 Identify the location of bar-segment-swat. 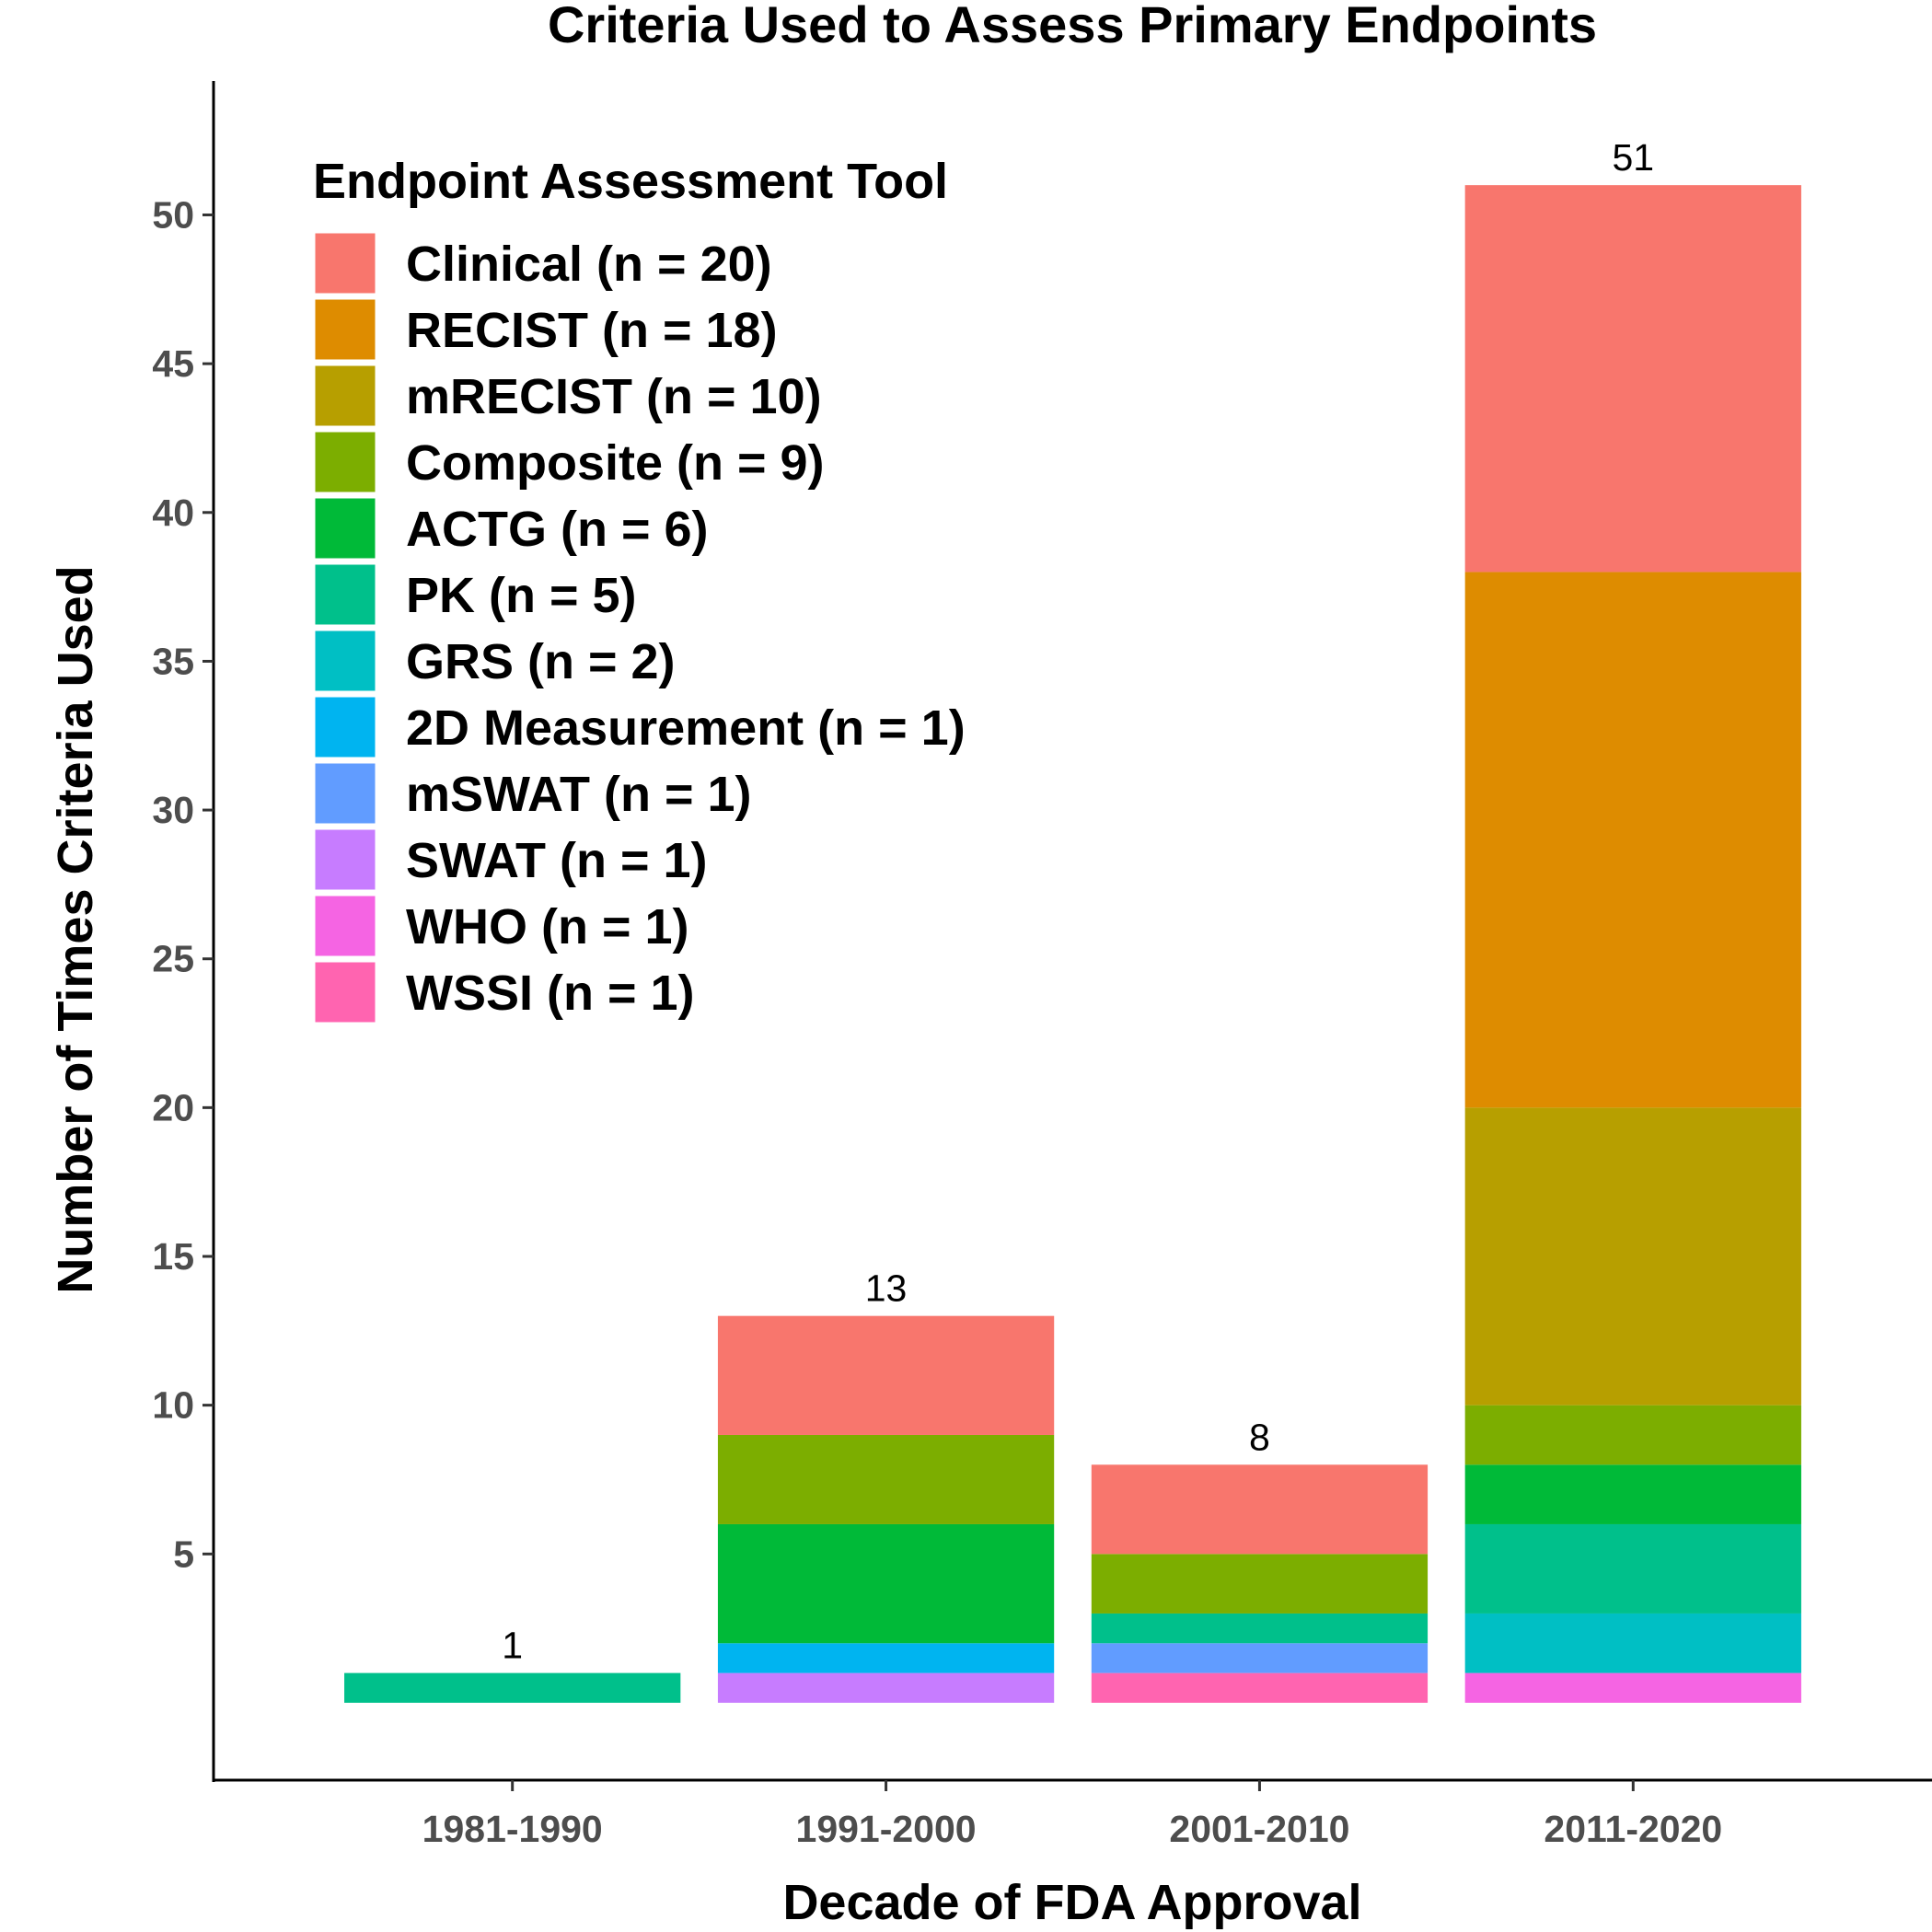
(886, 1688).